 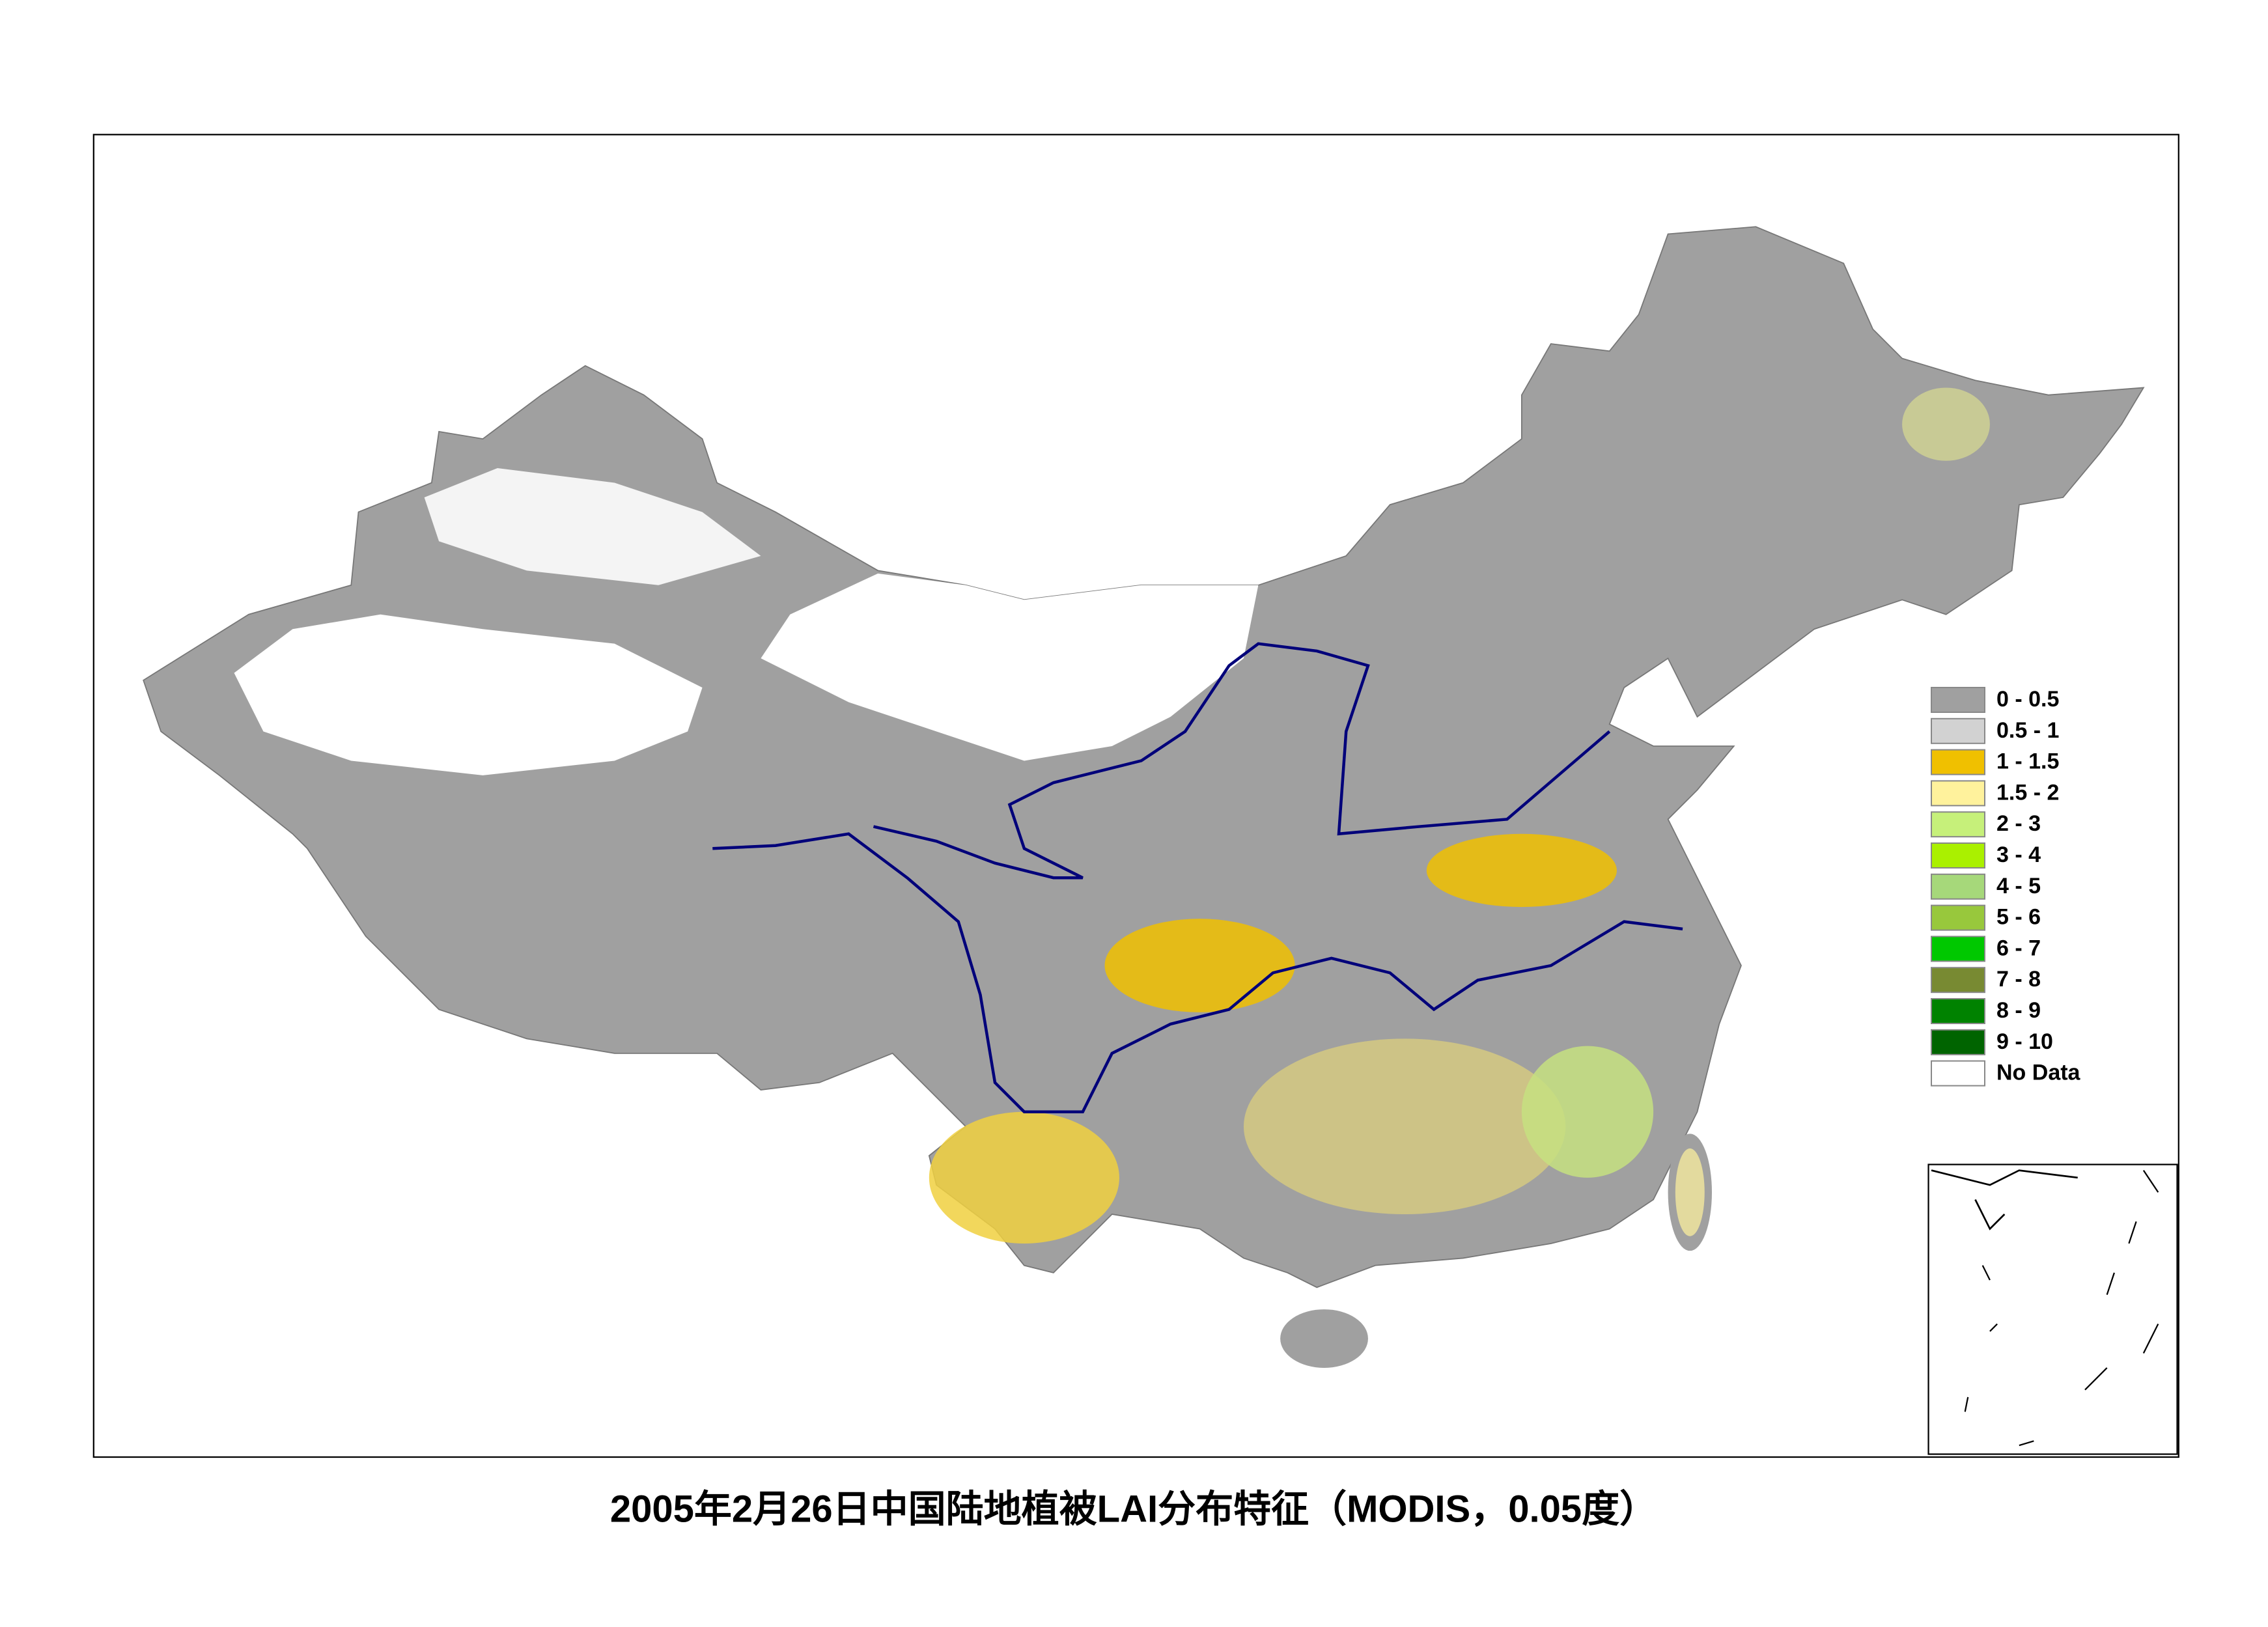 What do you see at coordinates (2019, 886) in the screenshot?
I see `legend-label: 4 - 5` at bounding box center [2019, 886].